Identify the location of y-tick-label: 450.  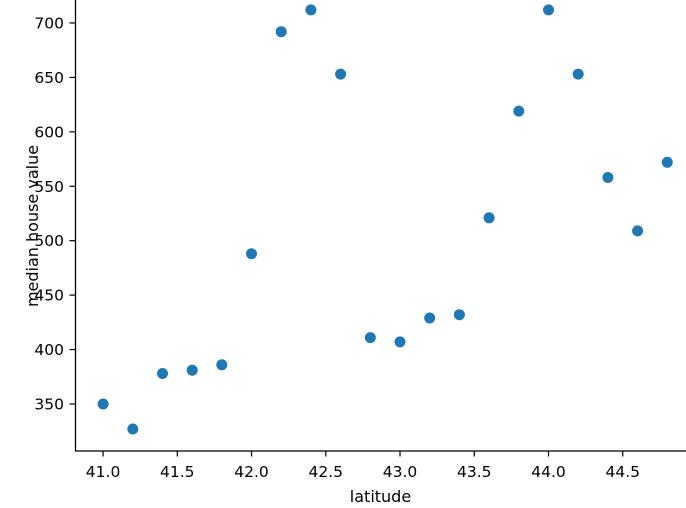
(49, 296).